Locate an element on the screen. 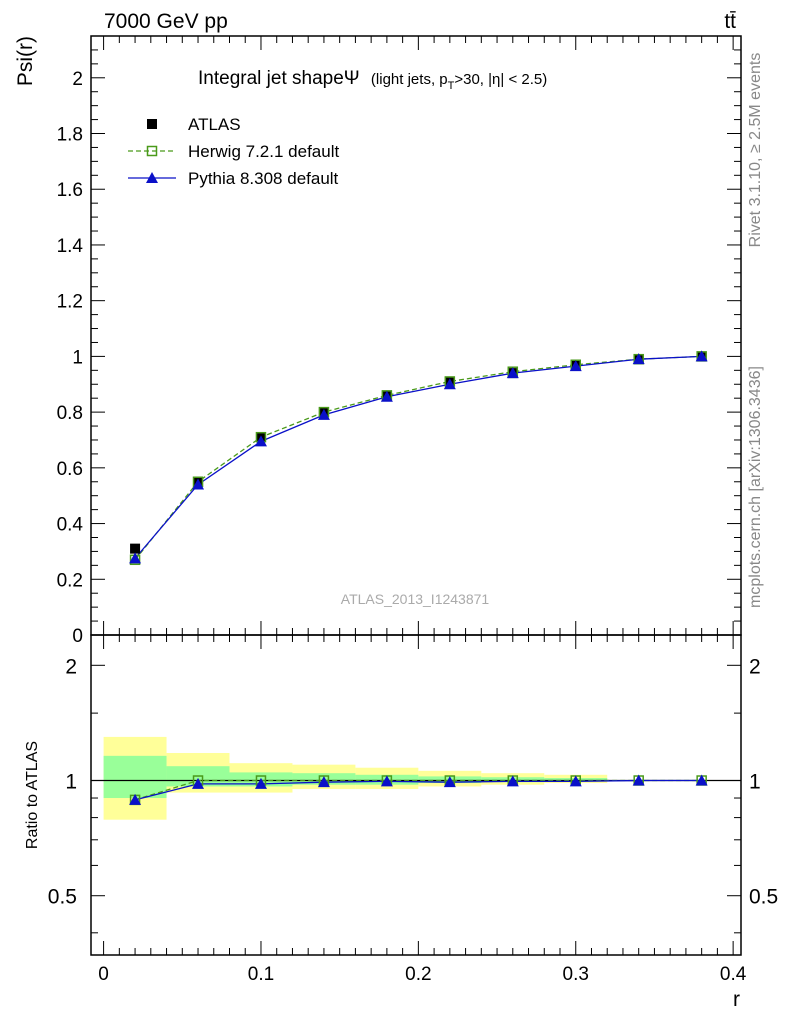 Image resolution: width=786 pixels, height=1024 pixels. ratio-ytick-label-right: 1 is located at coordinates (755, 782).